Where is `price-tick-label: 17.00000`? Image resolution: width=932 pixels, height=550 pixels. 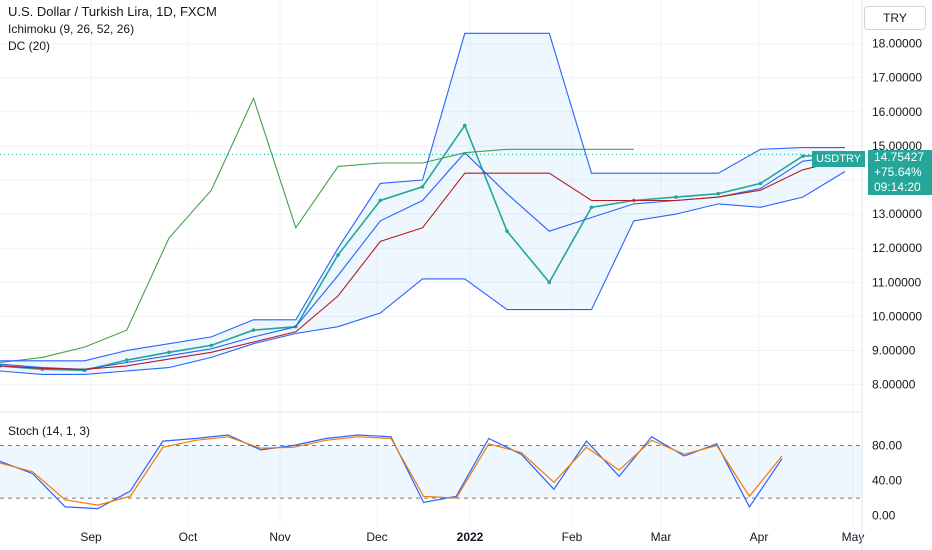 price-tick-label: 17.00000 is located at coordinates (897, 78).